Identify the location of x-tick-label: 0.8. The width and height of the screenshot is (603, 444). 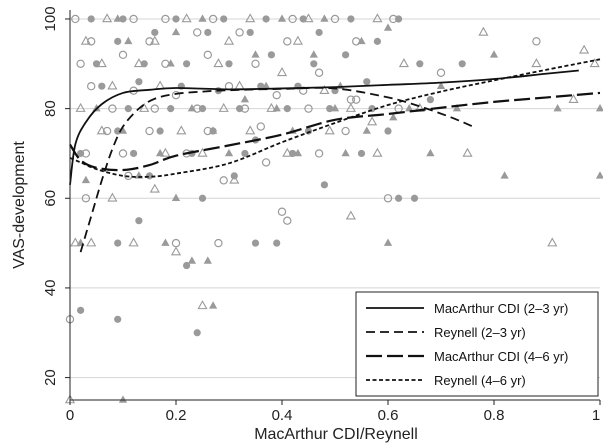
(494, 415).